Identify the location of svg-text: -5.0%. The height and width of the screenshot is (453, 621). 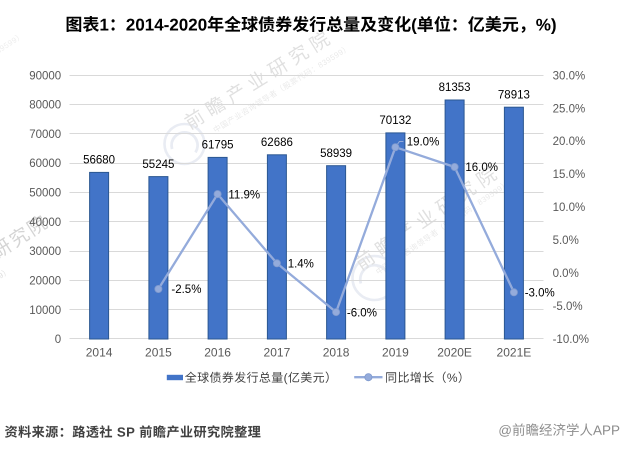
(568, 307).